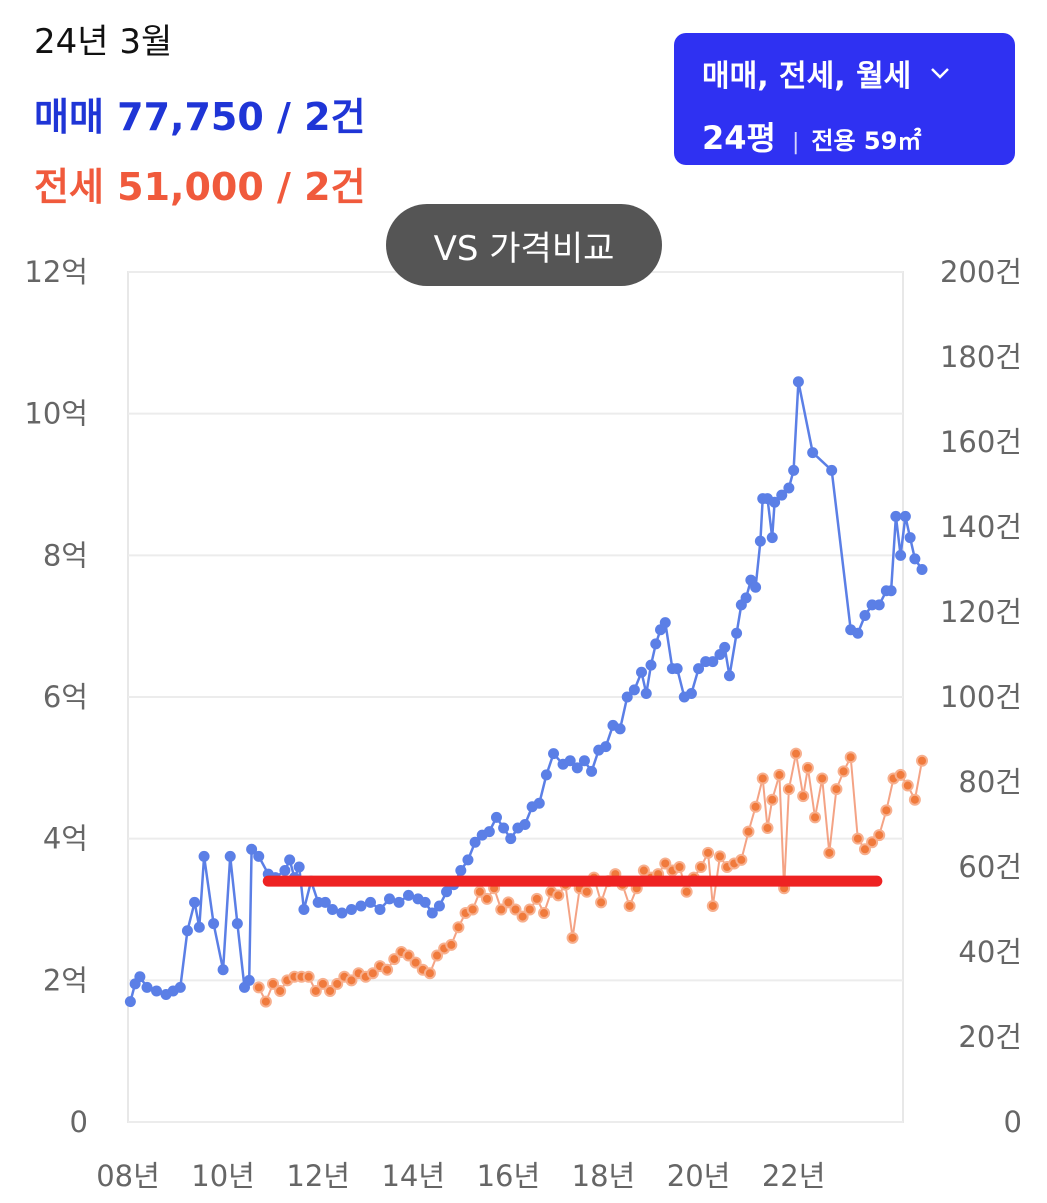 This screenshot has width=1047, height=1203. I want to click on y-right-tick-label: 120건, so click(981, 612).